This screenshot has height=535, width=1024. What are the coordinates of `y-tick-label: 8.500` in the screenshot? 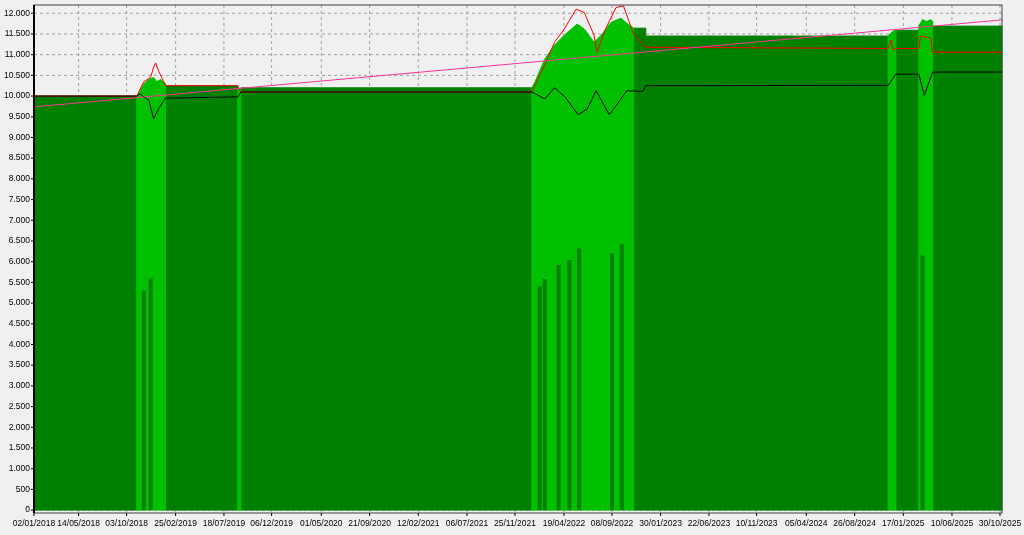 It's located at (19, 157).